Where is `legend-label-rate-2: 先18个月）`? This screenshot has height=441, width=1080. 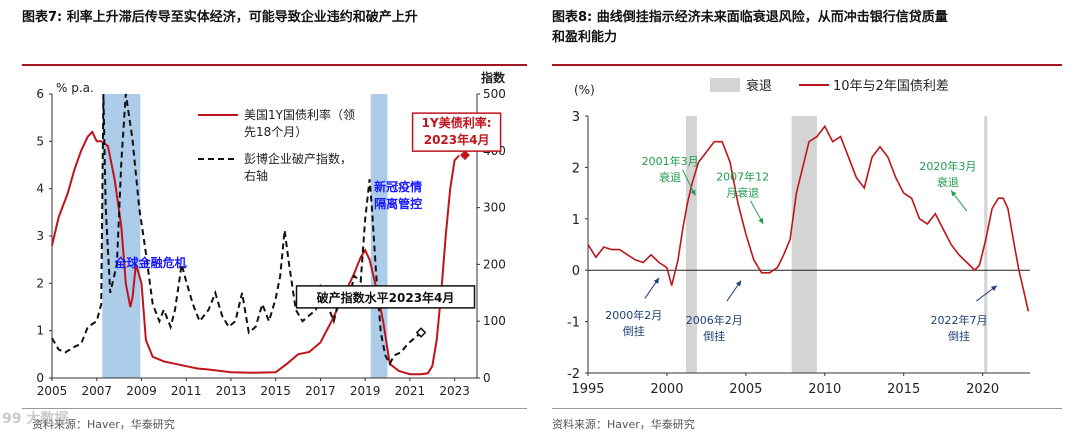 legend-label-rate-2: 先18个月） is located at coordinates (275, 132).